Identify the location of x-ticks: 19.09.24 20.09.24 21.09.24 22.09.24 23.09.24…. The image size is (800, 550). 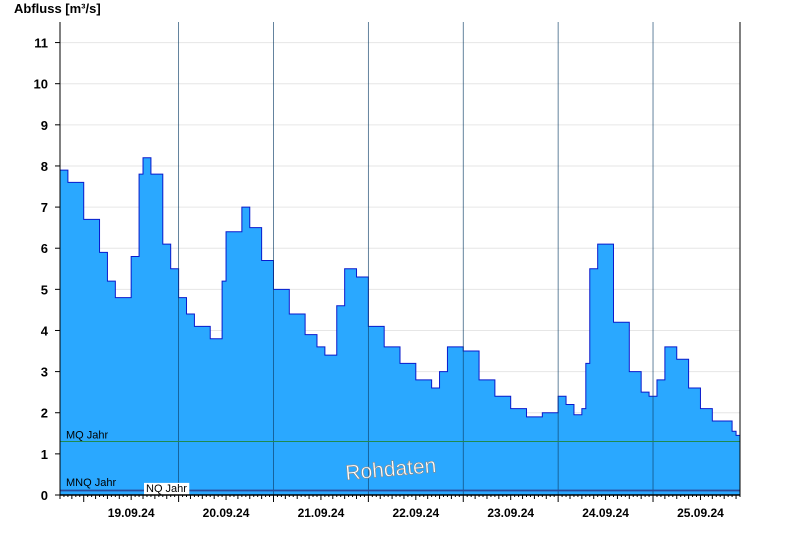
(400, 507).